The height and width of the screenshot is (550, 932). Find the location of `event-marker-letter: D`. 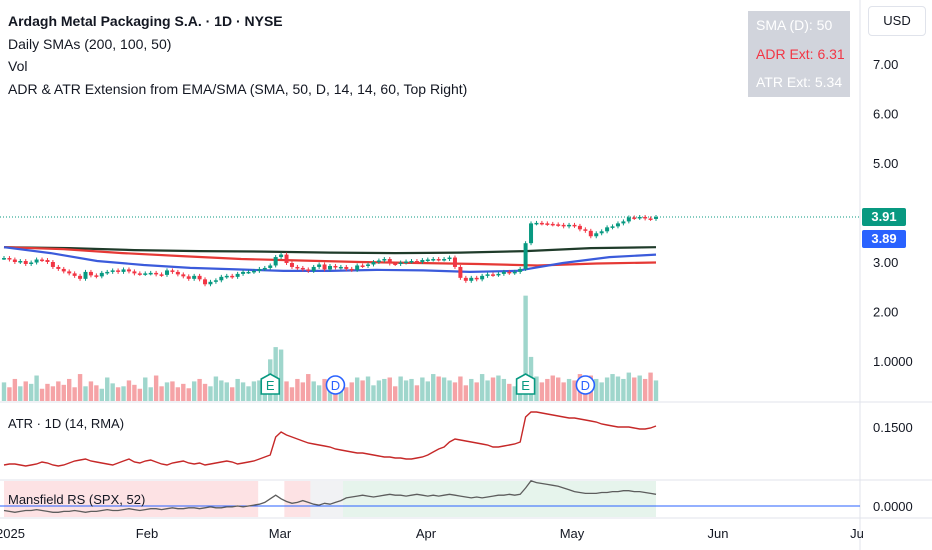

event-marker-letter: D is located at coordinates (585, 385).